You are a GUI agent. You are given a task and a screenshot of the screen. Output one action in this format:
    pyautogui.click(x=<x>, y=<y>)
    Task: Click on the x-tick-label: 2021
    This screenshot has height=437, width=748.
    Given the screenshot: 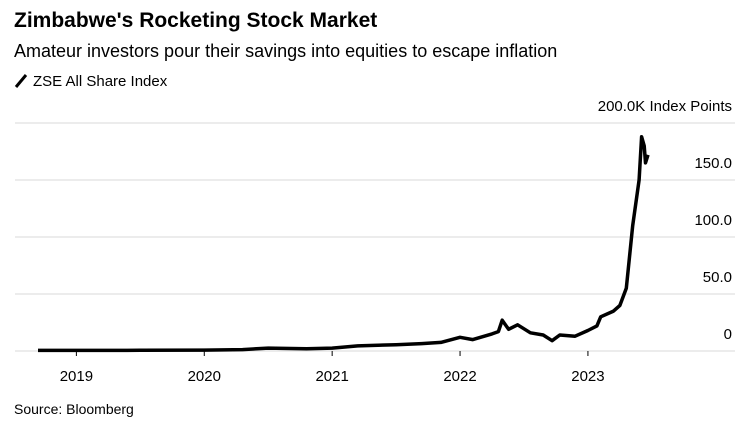 What is the action you would take?
    pyautogui.click(x=331, y=376)
    